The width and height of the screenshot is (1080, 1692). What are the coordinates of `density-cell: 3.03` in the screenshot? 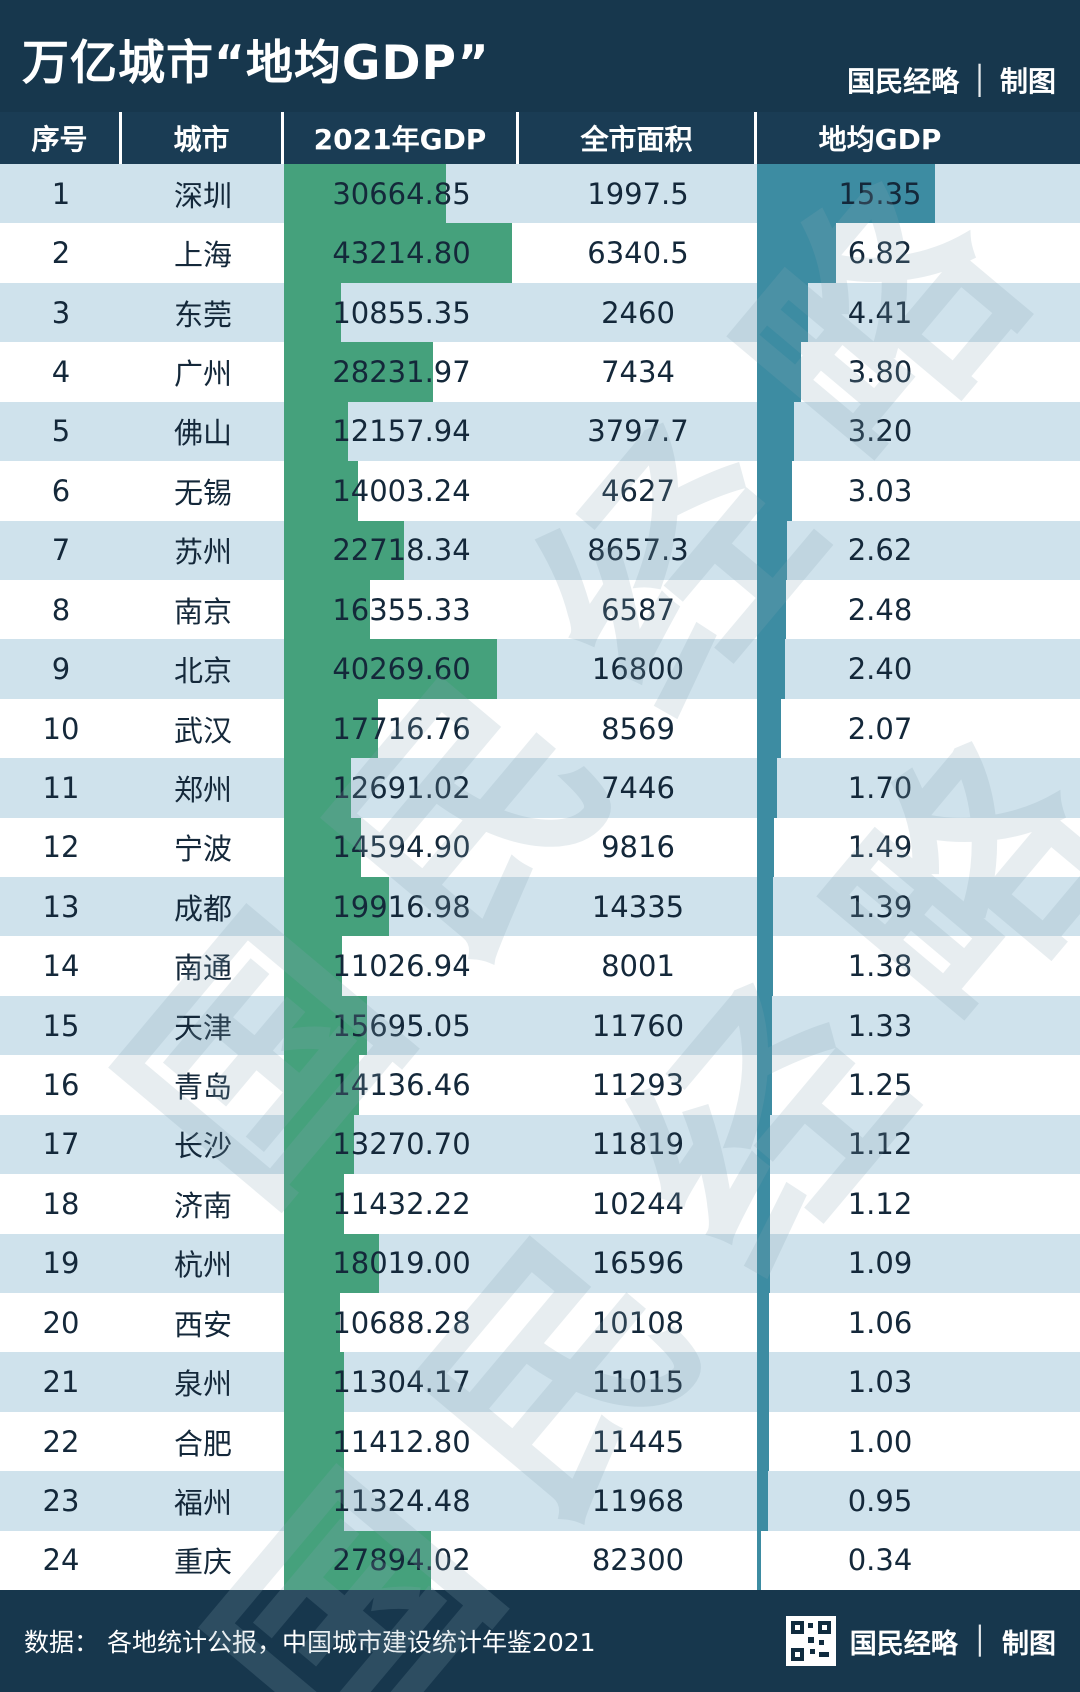 It's located at (918, 491).